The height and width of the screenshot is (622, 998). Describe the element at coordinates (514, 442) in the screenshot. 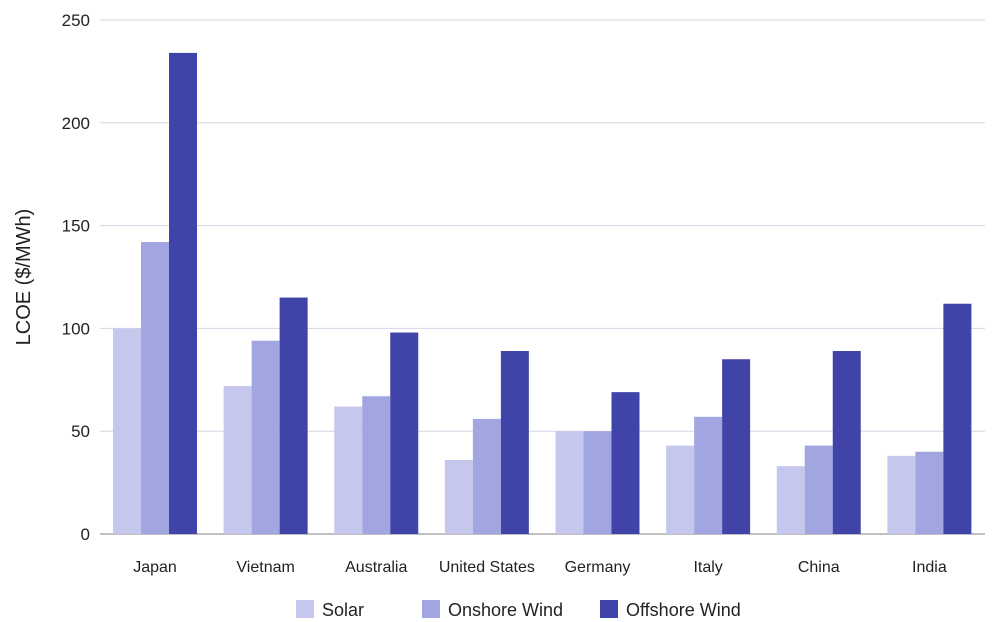

I see `bar-offshore-wind-united-states` at that location.